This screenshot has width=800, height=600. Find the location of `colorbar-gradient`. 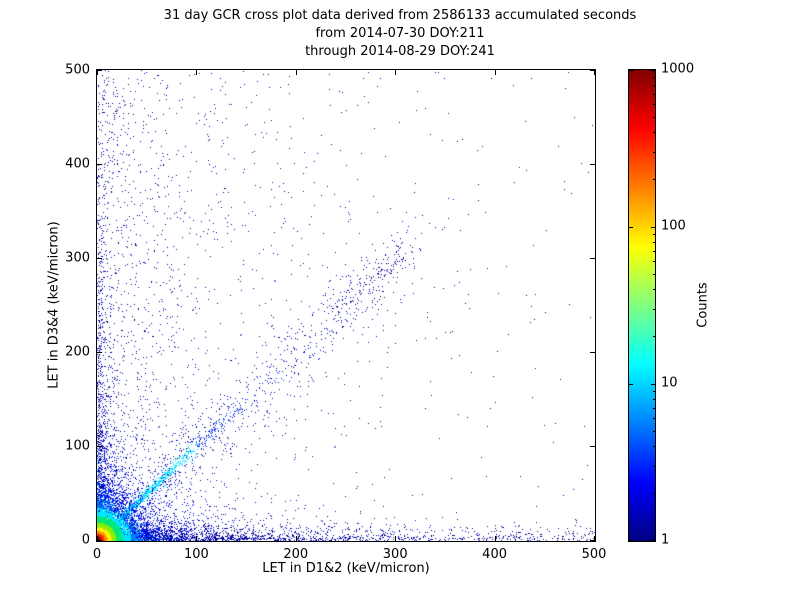

colorbar-gradient is located at coordinates (642, 305).